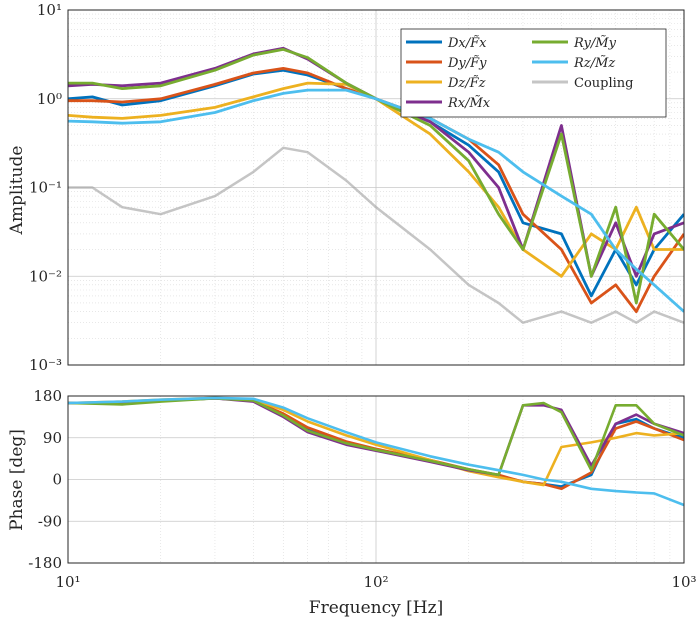 This screenshot has width=696, height=621. What do you see at coordinates (17, 480) in the screenshot?
I see `phase-ylabel: Phase [deg]` at bounding box center [17, 480].